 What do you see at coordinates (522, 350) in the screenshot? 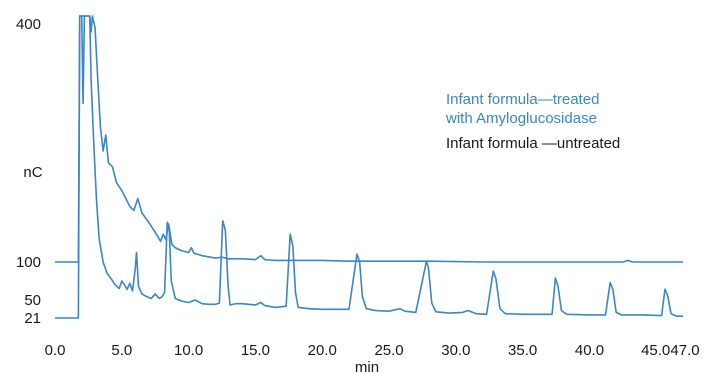
I see `x-tick-label: 35.0` at bounding box center [522, 350].